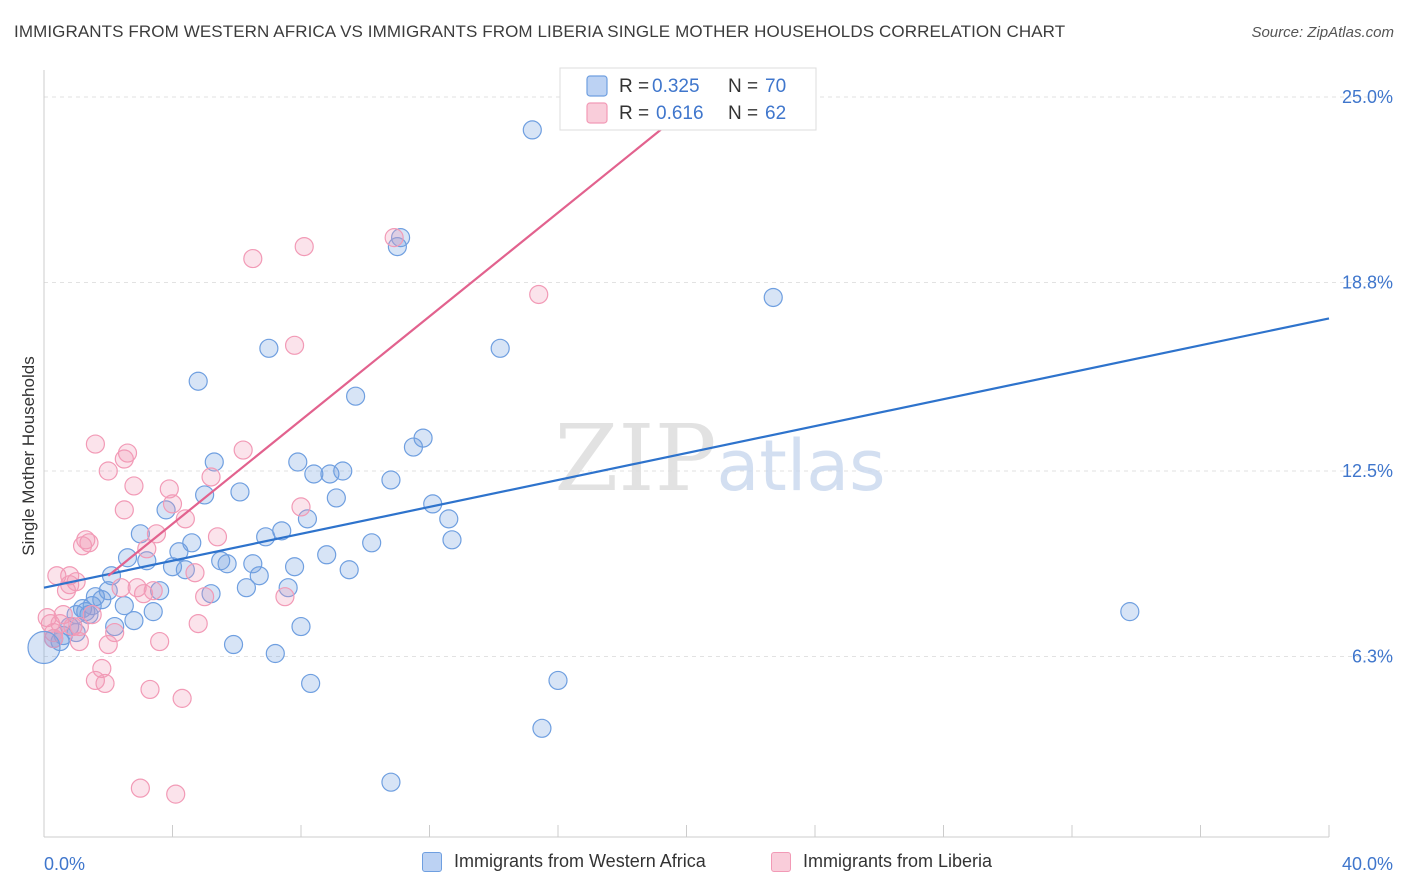 This screenshot has height=892, width=1406. I want to click on legend-swatch-western-africa, so click(597, 86).